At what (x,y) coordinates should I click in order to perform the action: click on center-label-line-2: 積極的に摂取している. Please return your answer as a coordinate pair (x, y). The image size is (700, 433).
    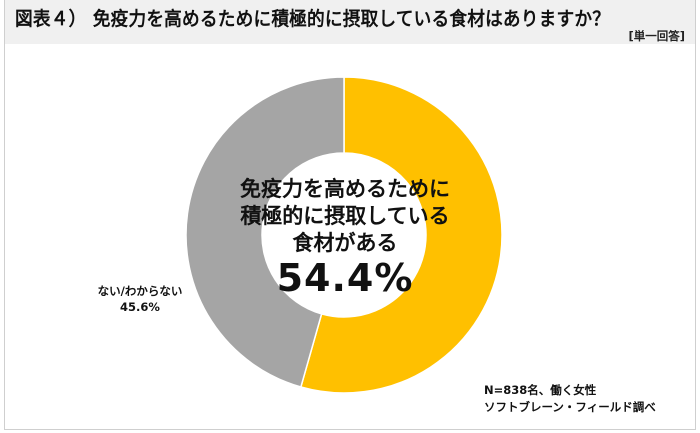
    Looking at the image, I should click on (345, 216).